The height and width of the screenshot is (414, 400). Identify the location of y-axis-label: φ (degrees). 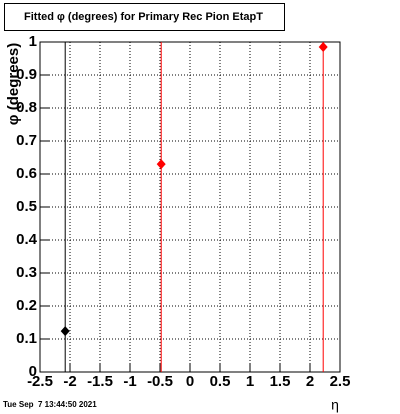
(13, 84).